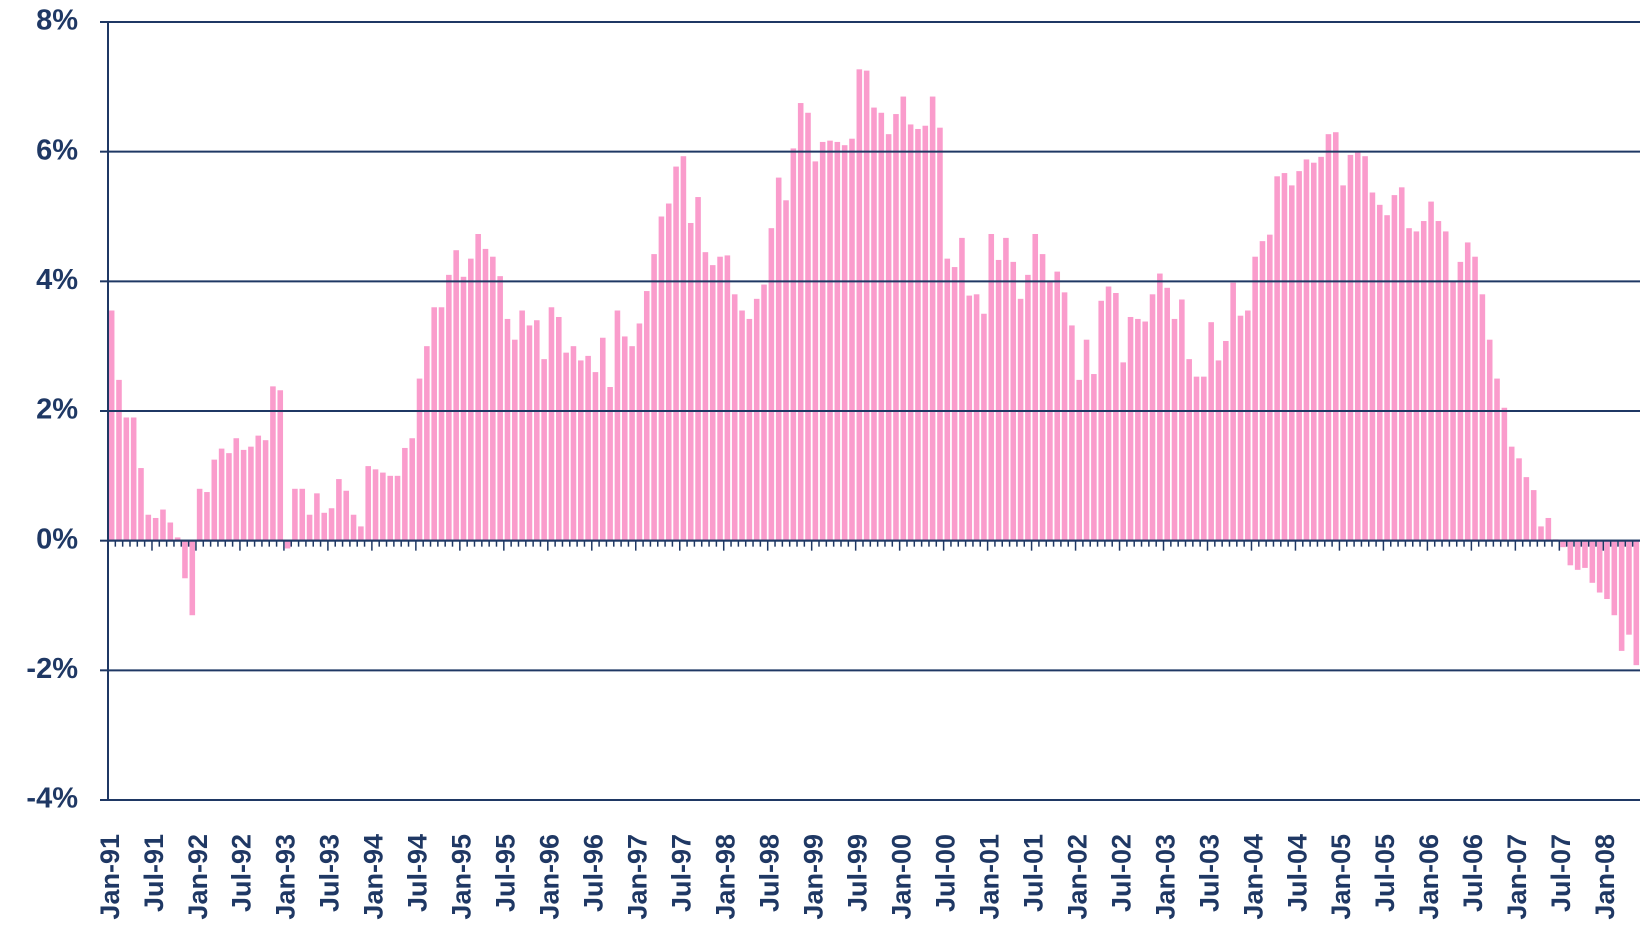 The width and height of the screenshot is (1640, 952). What do you see at coordinates (1209, 873) in the screenshot?
I see `x-tick-label: Jul-03` at bounding box center [1209, 873].